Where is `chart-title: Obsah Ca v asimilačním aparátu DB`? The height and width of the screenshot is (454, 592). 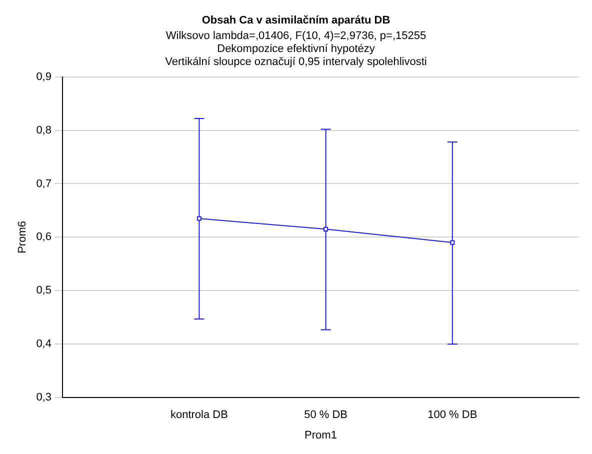
chart-title: Obsah Ca v asimilačním aparátu DB is located at coordinates (296, 20).